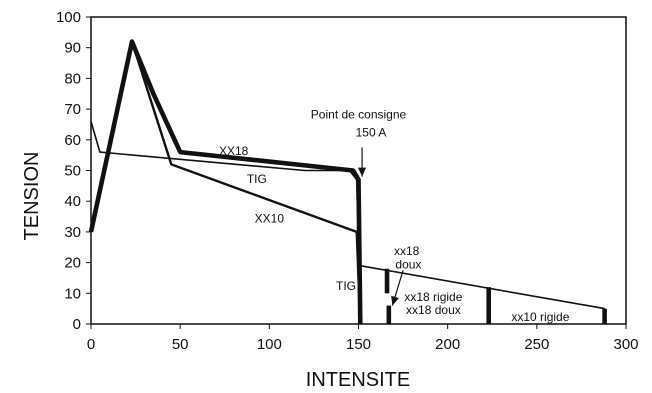 This screenshot has height=393, width=652. I want to click on annotation-label: XX18, so click(234, 151).